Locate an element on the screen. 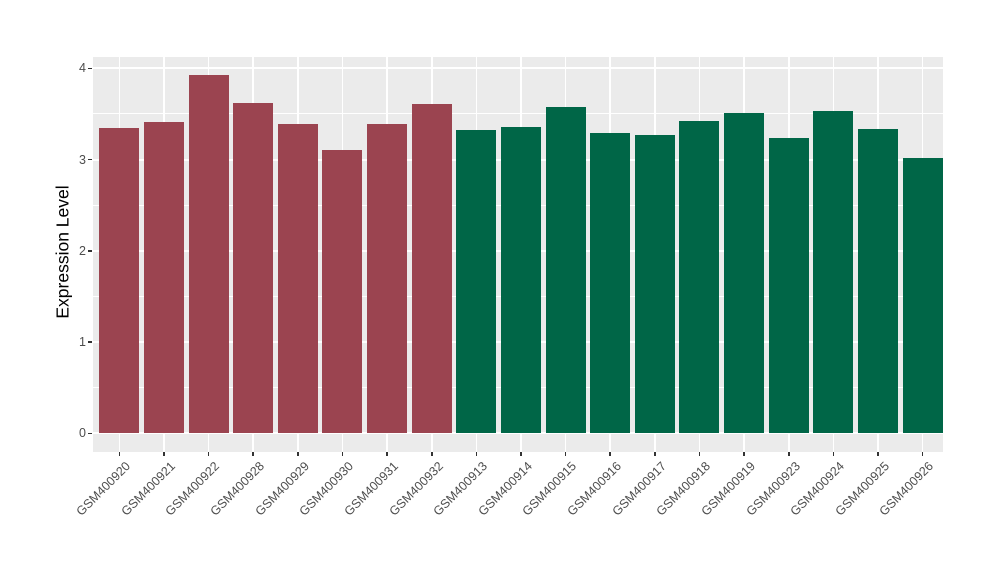 The image size is (1000, 580). x-tick-mark-GSM400915 is located at coordinates (565, 454).